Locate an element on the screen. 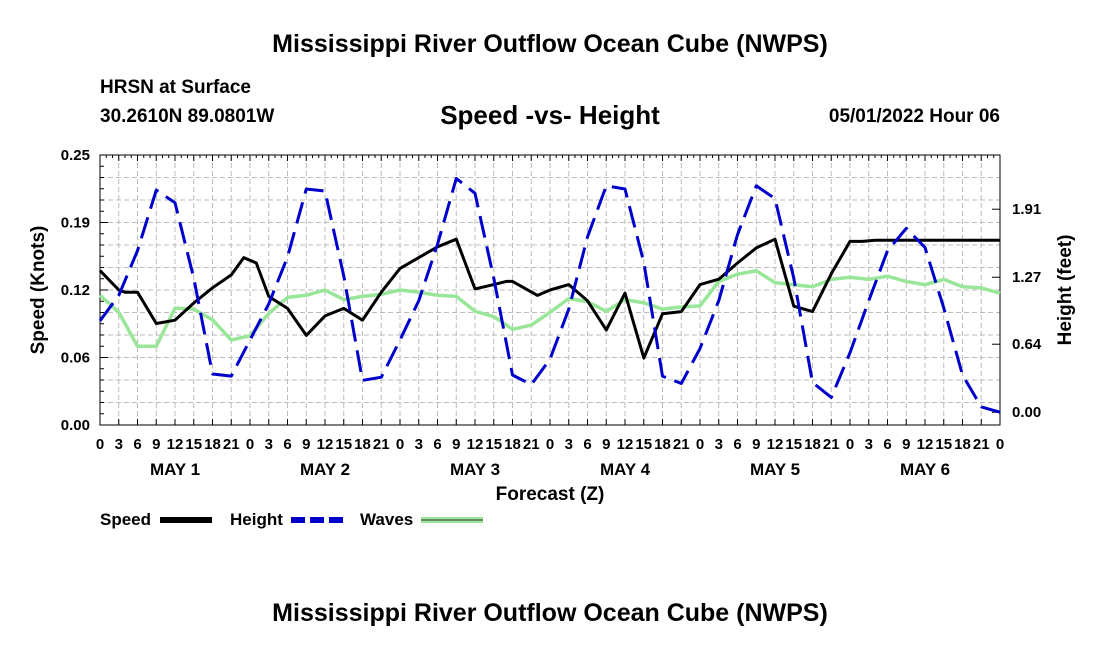 The image size is (1100, 650). y-right-tick-label: 1.27 is located at coordinates (1026, 277).